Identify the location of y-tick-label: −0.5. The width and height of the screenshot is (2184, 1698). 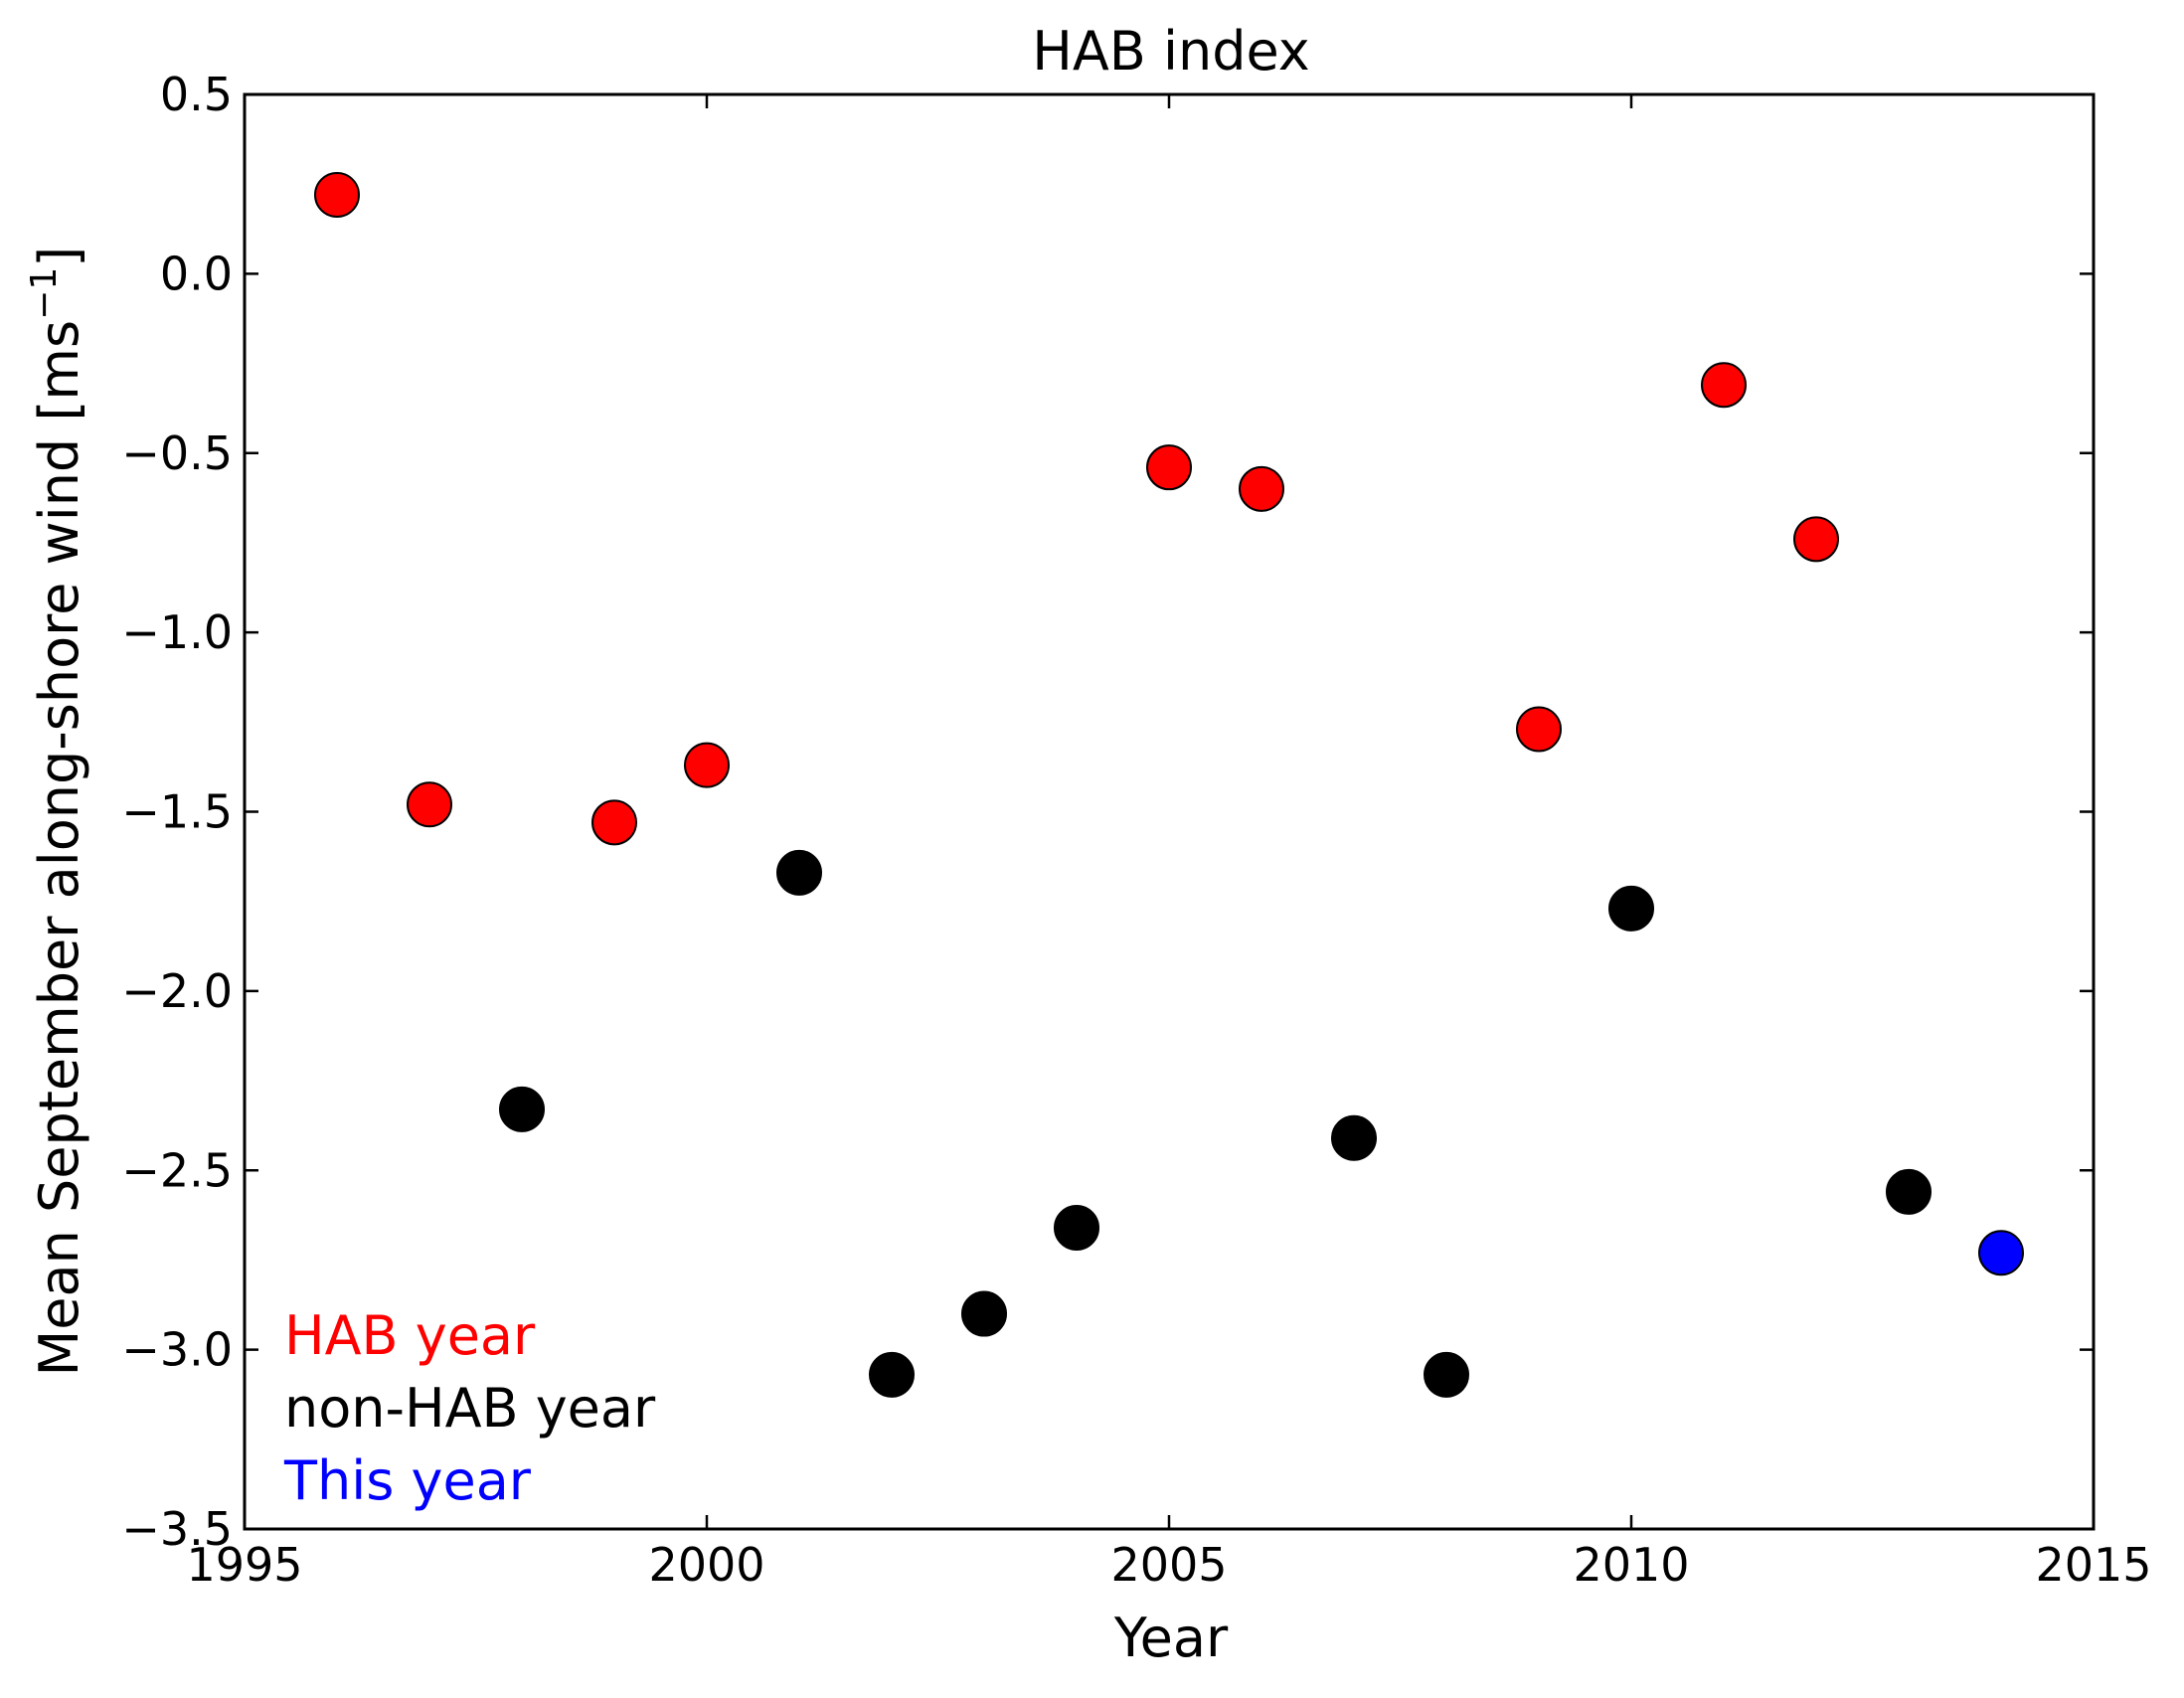
(177, 453).